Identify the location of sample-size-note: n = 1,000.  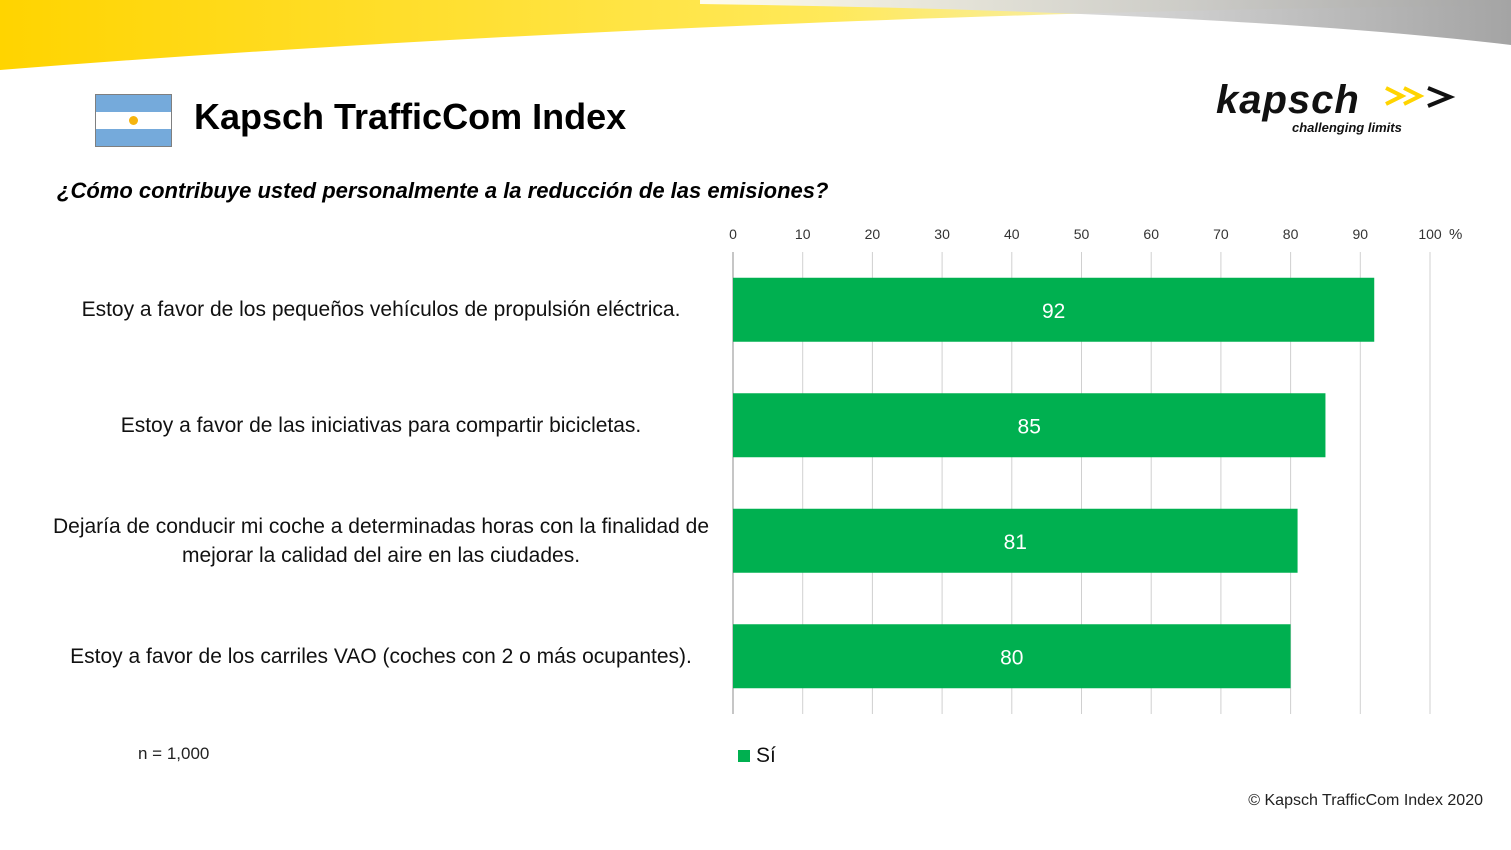
(174, 753).